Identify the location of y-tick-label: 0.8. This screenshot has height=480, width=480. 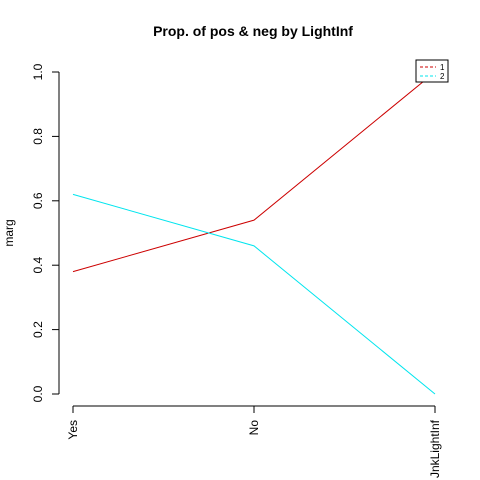
(38, 136).